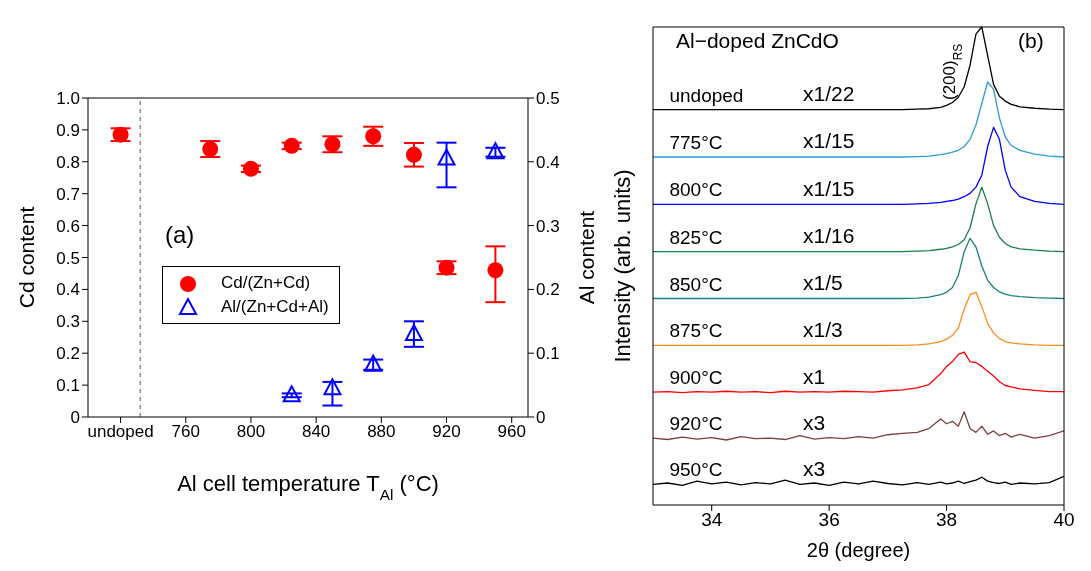  What do you see at coordinates (68, 386) in the screenshot?
I see `y-tick-label: 0.1` at bounding box center [68, 386].